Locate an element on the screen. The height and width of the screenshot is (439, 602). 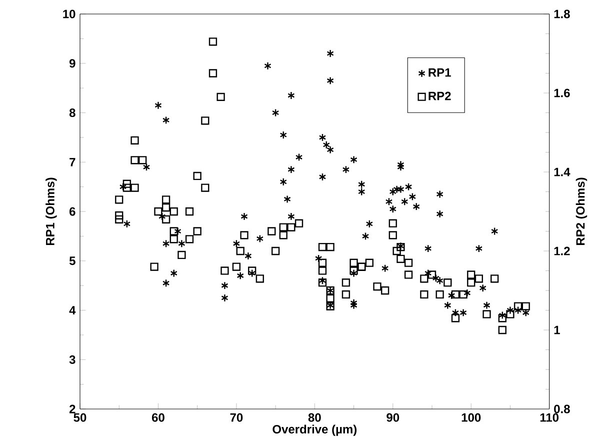
y-tick-label: 10 is located at coordinates (69, 14).